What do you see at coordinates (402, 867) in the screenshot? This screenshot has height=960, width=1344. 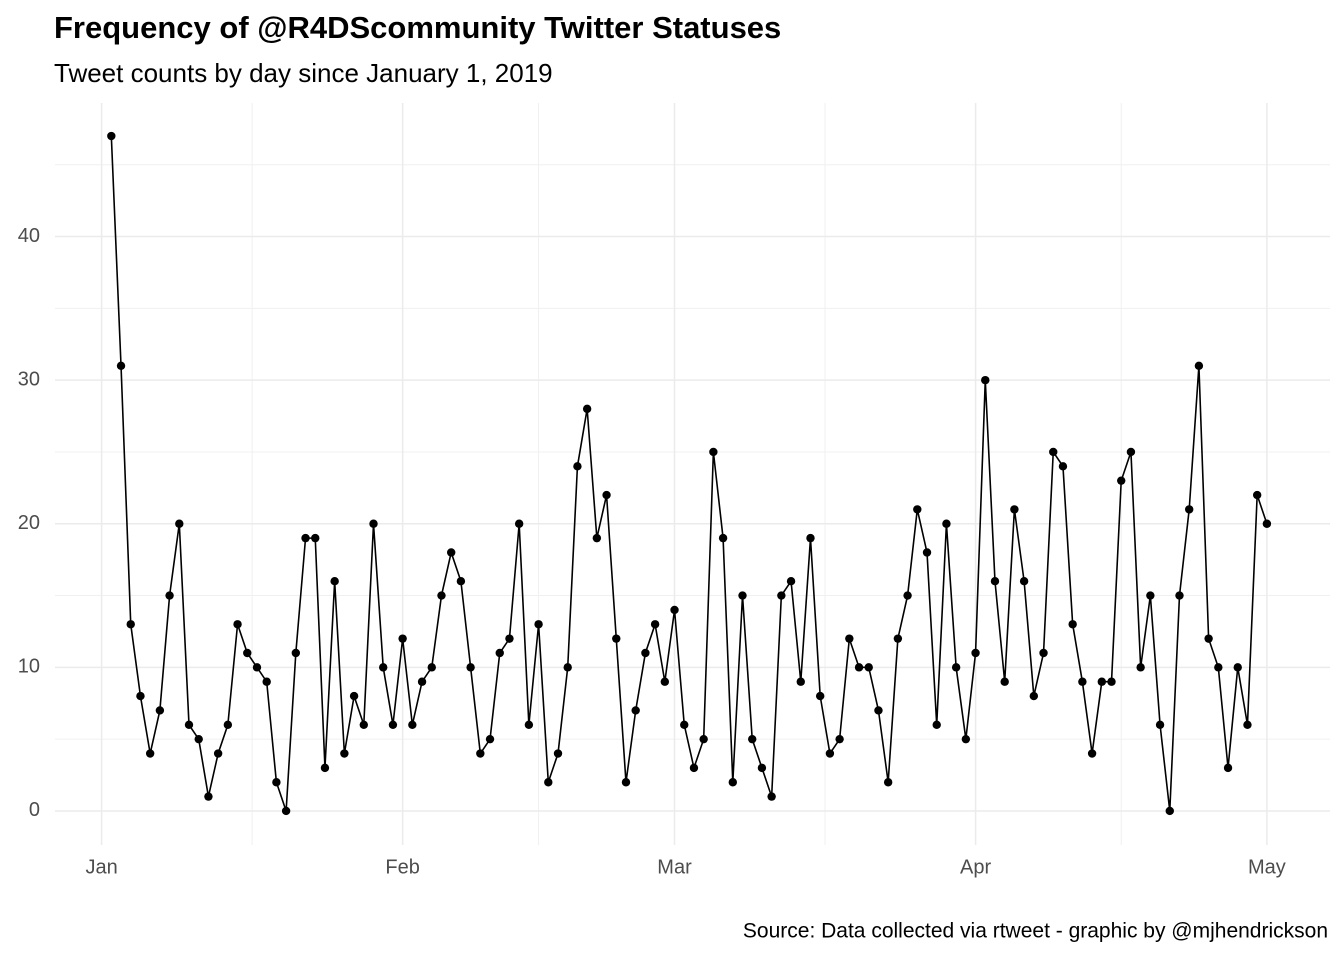 I see `x-tick-label: Feb` at bounding box center [402, 867].